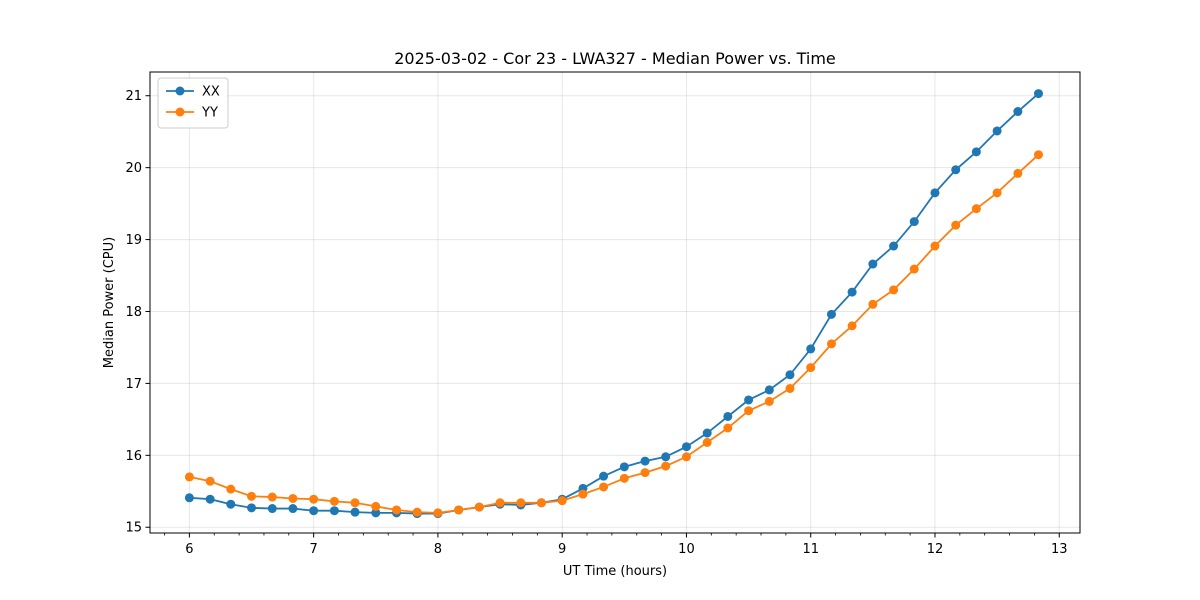 Image resolution: width=1200 pixels, height=600 pixels. What do you see at coordinates (211, 92) in the screenshot?
I see `legend-label-xx: XX` at bounding box center [211, 92].